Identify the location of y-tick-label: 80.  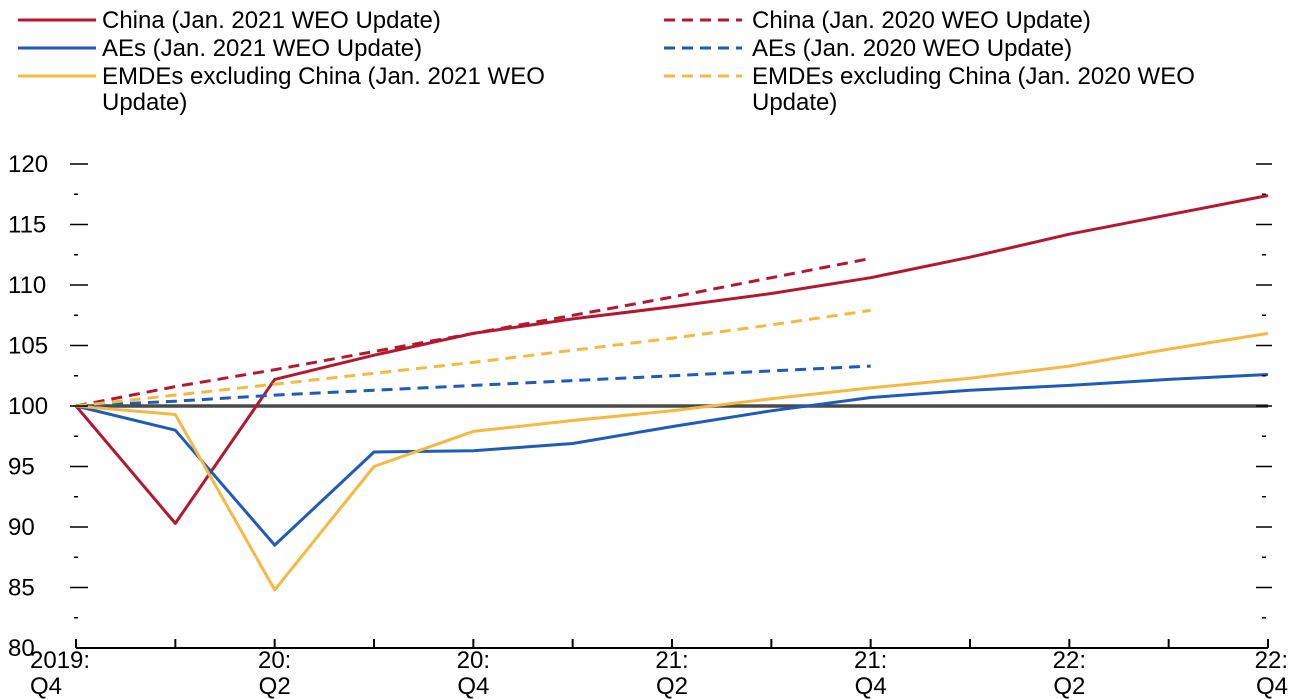
(21, 648).